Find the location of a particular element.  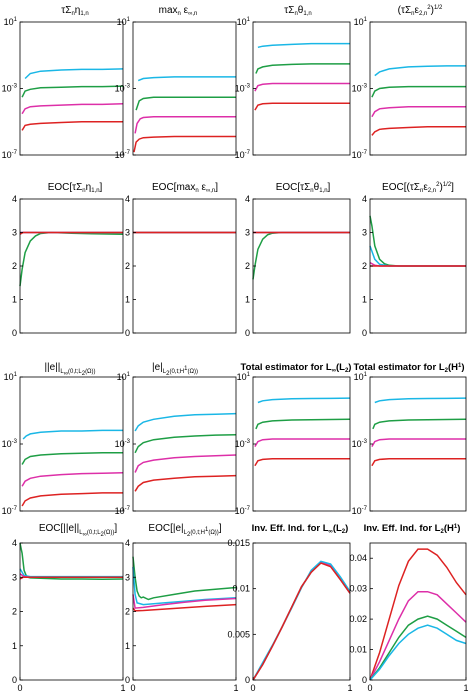

panel-15-ytick-label: 0.005 is located at coordinates (238, 634).